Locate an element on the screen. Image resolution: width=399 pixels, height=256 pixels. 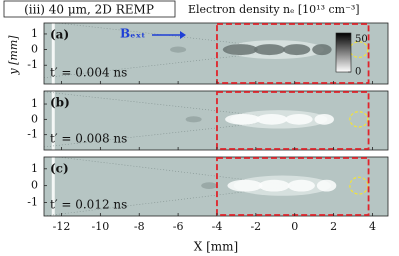
time-annotation: t′ = 0.008 ns is located at coordinates (88, 139).